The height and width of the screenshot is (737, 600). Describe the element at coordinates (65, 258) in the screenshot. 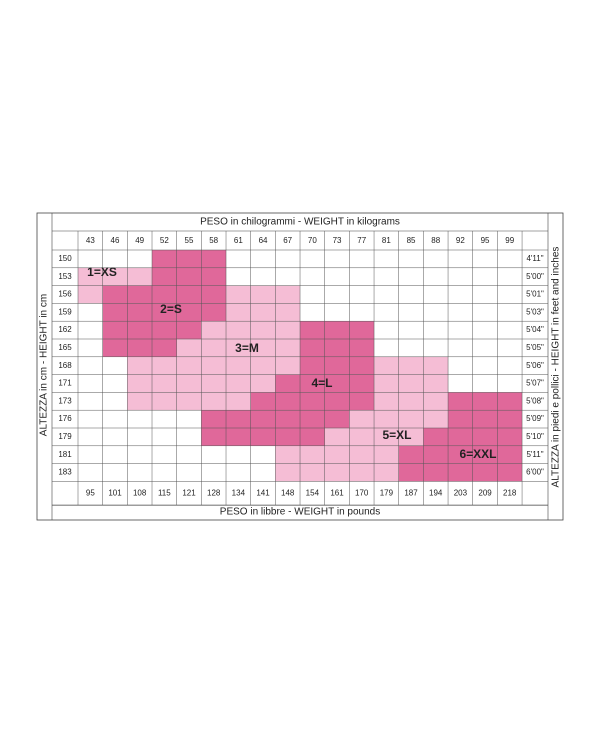

I see `cm-label: 150` at that location.